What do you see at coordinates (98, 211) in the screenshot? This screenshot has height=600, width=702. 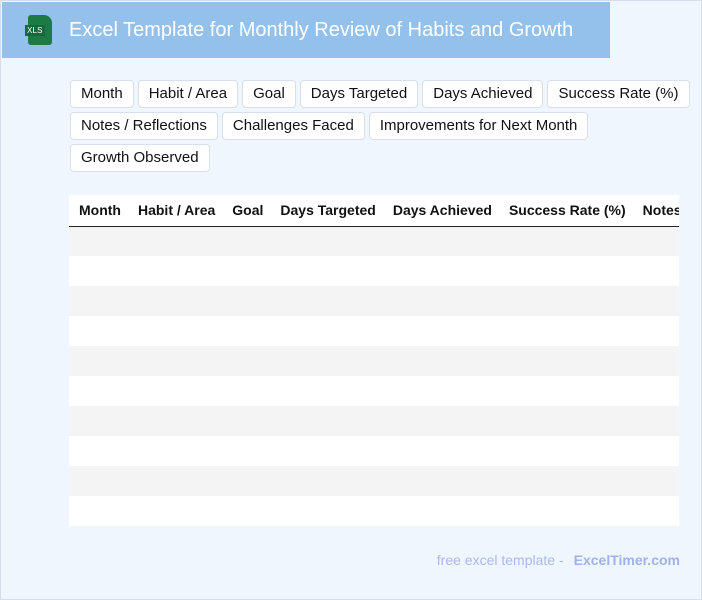 I see `column-header: Month` at bounding box center [98, 211].